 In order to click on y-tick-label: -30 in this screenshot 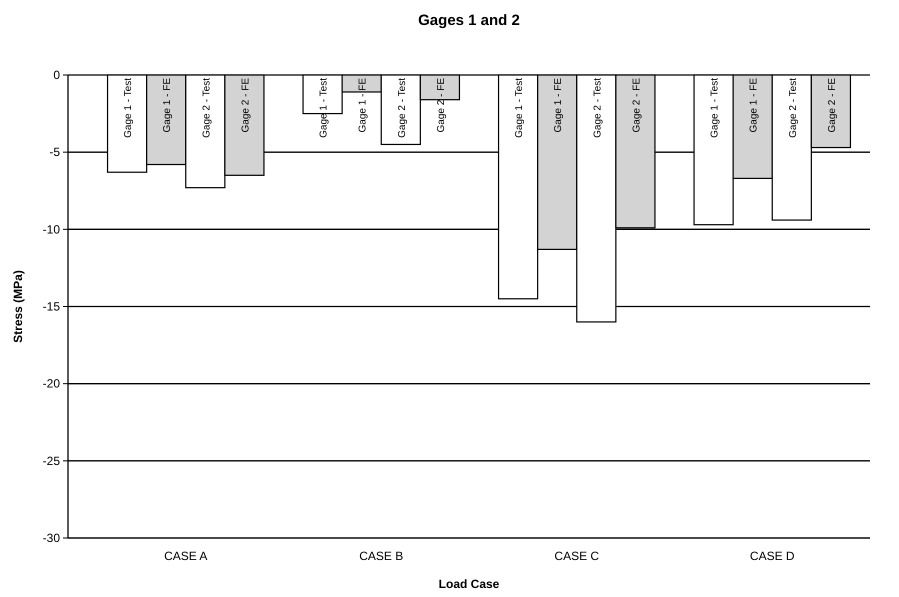, I will do `click(51, 538)`.